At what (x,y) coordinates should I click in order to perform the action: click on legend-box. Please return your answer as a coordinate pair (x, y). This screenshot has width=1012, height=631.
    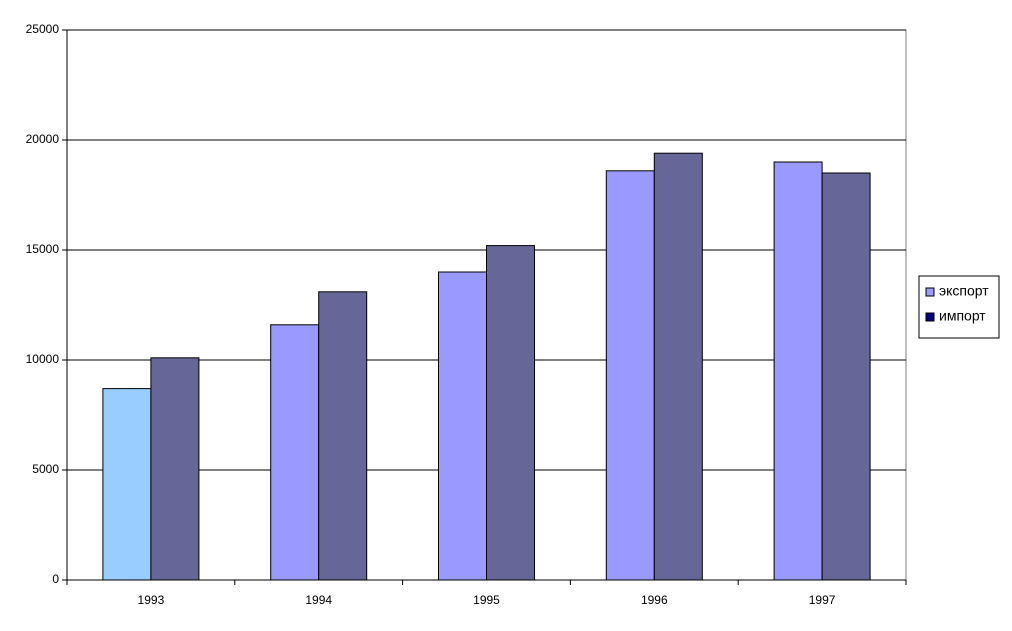
    Looking at the image, I should click on (959, 307).